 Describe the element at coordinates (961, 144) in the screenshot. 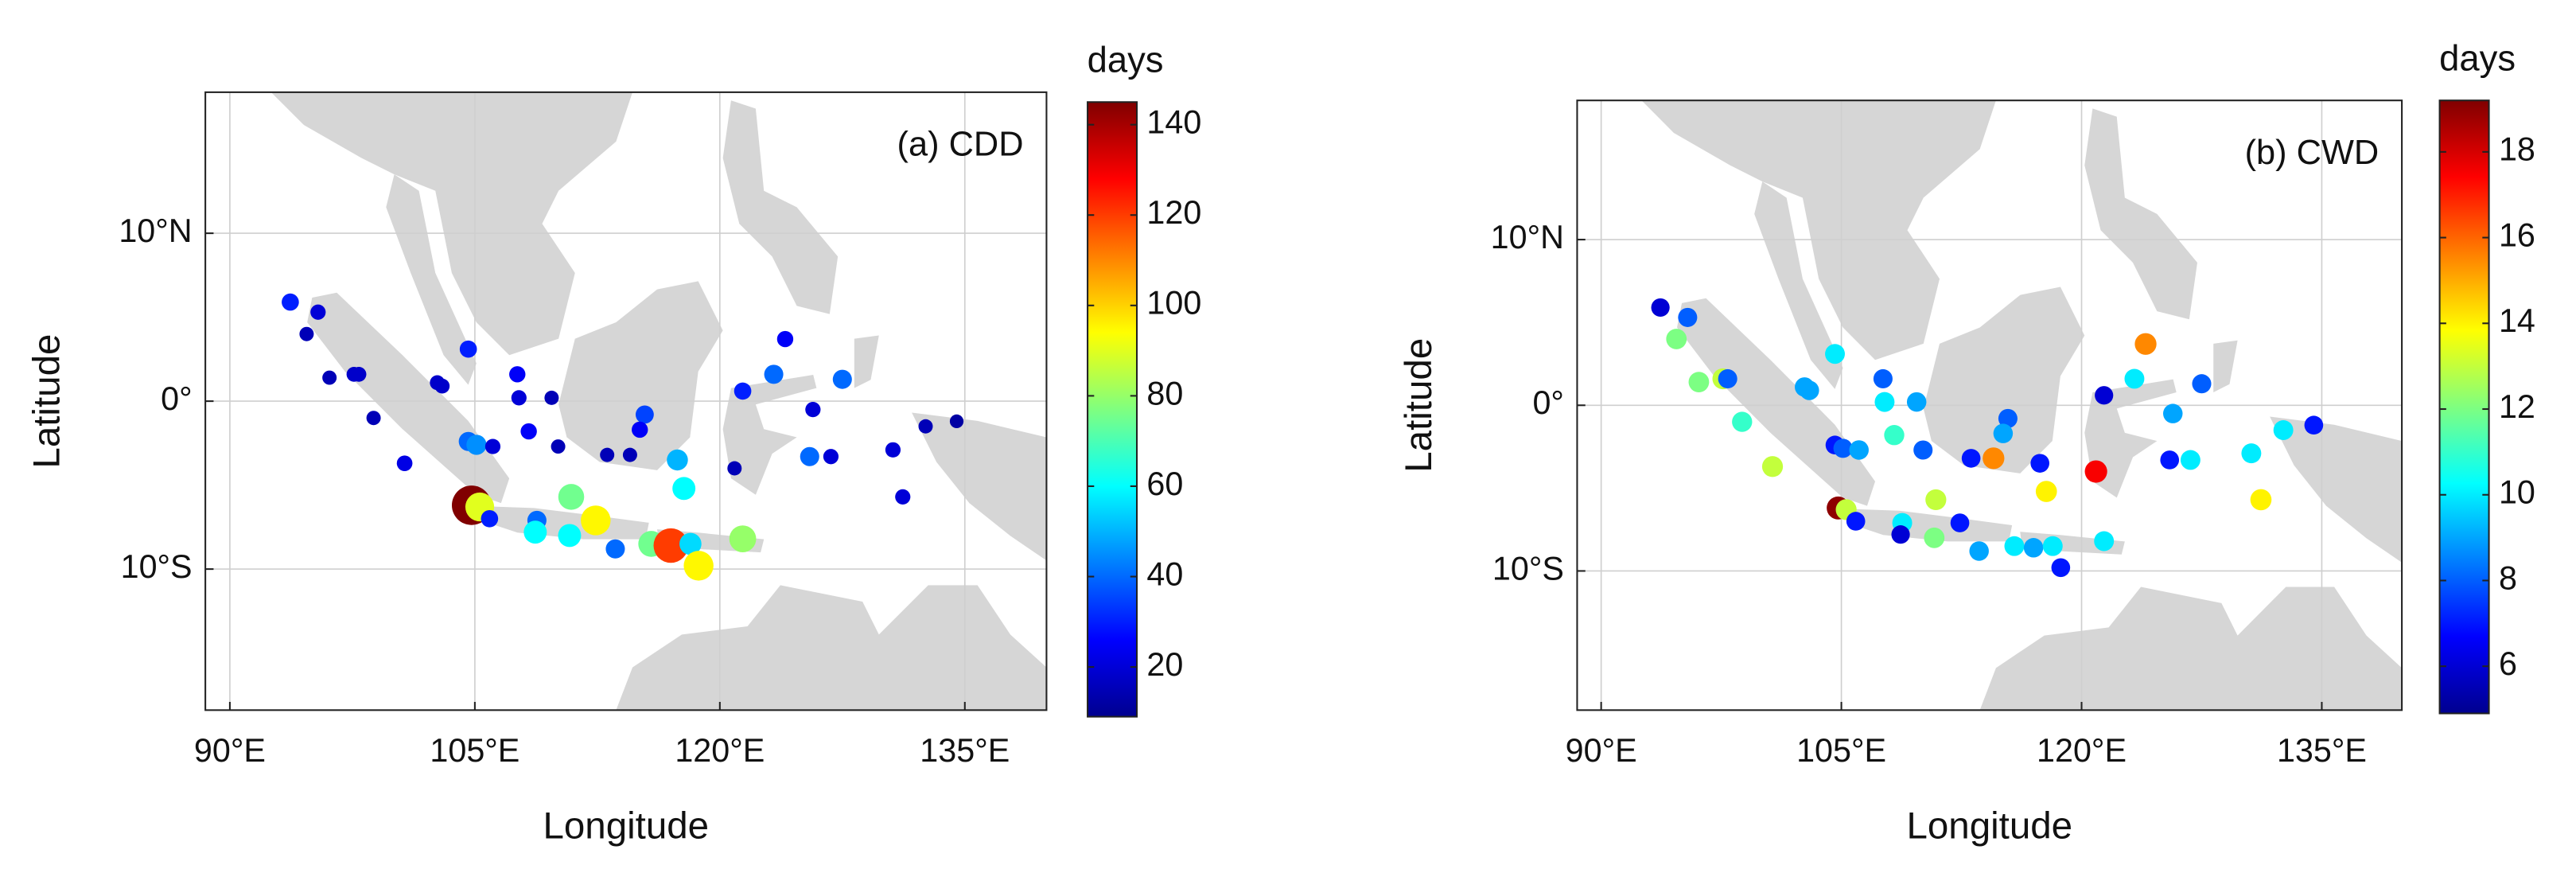

I see `panel-title: (a) CDD` at that location.